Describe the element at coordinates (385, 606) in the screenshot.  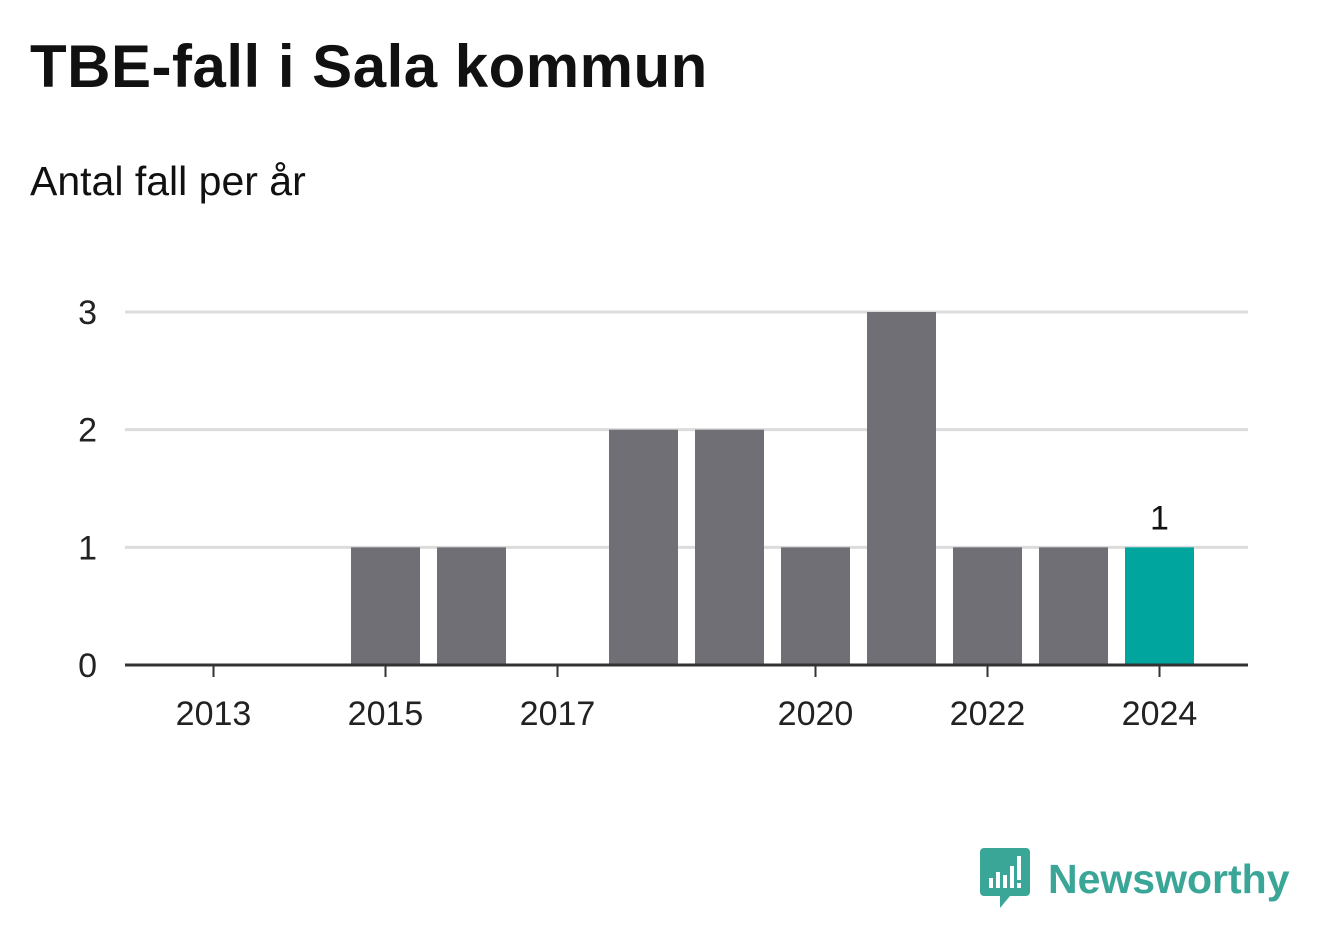
I see `bar-2015` at that location.